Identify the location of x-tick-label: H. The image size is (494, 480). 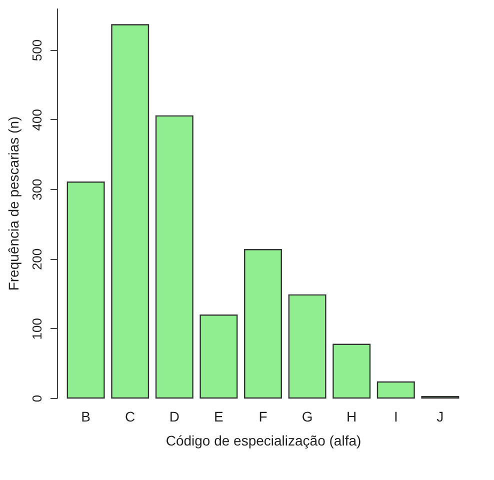
(351, 416).